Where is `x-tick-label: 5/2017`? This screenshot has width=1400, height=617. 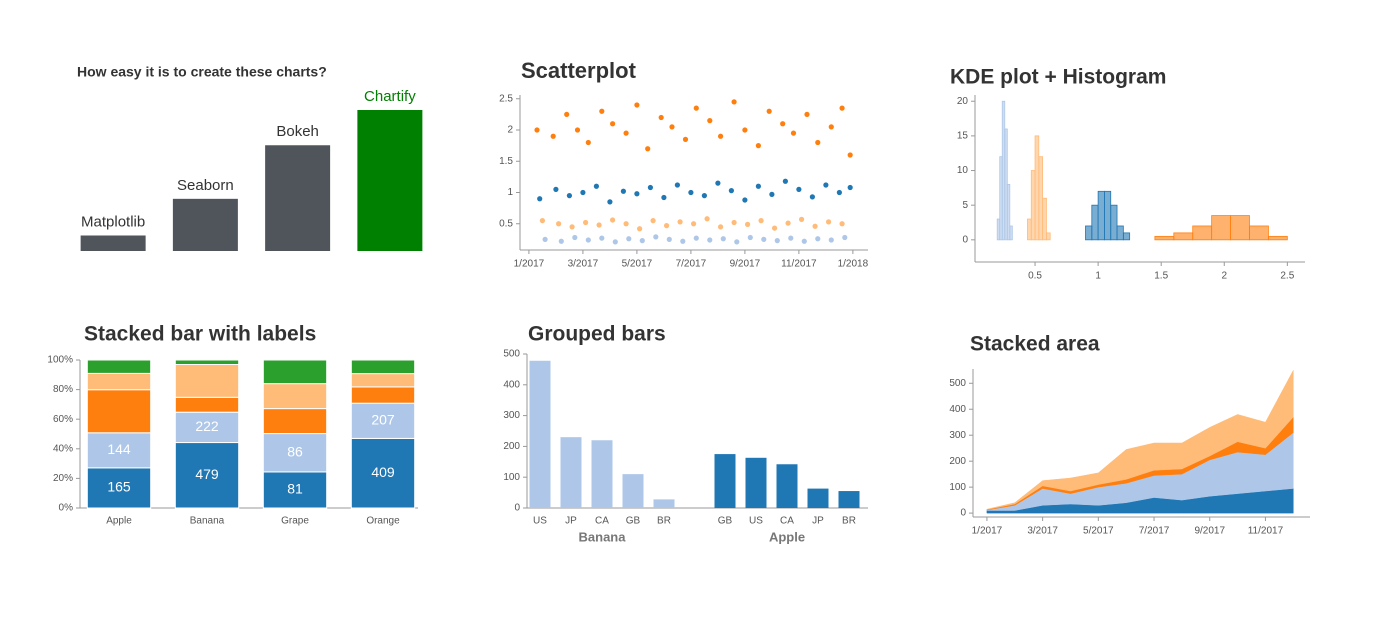
x-tick-label: 5/2017 is located at coordinates (637, 264).